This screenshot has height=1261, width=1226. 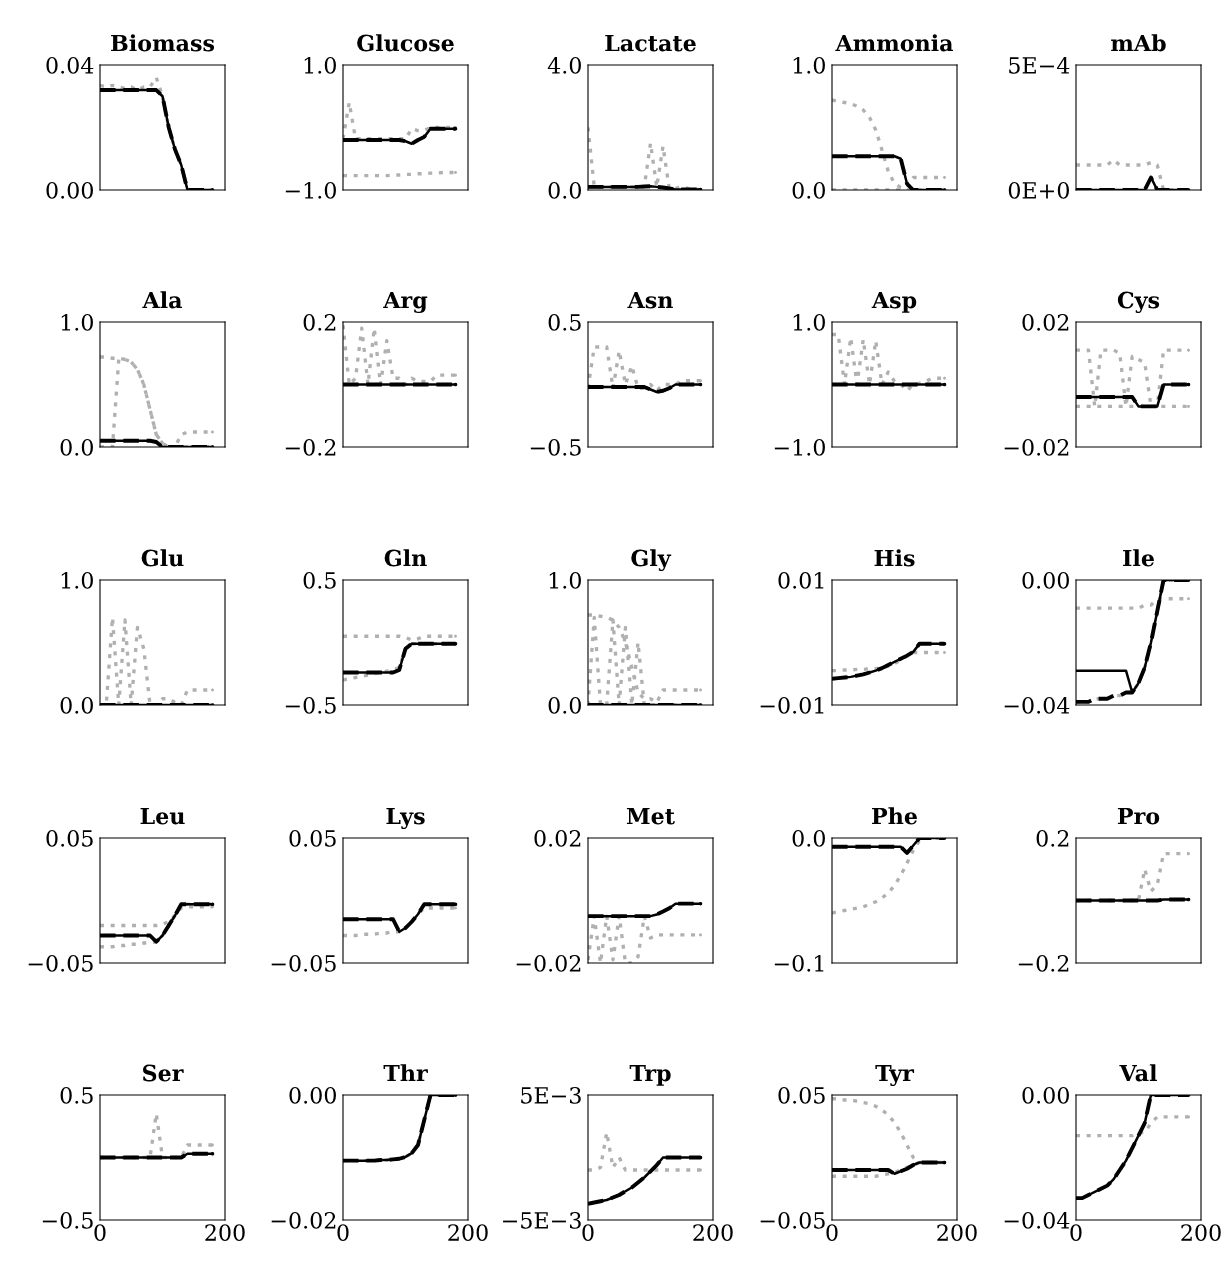 What do you see at coordinates (651, 560) in the screenshot?
I see `chart-title: Gly` at bounding box center [651, 560].